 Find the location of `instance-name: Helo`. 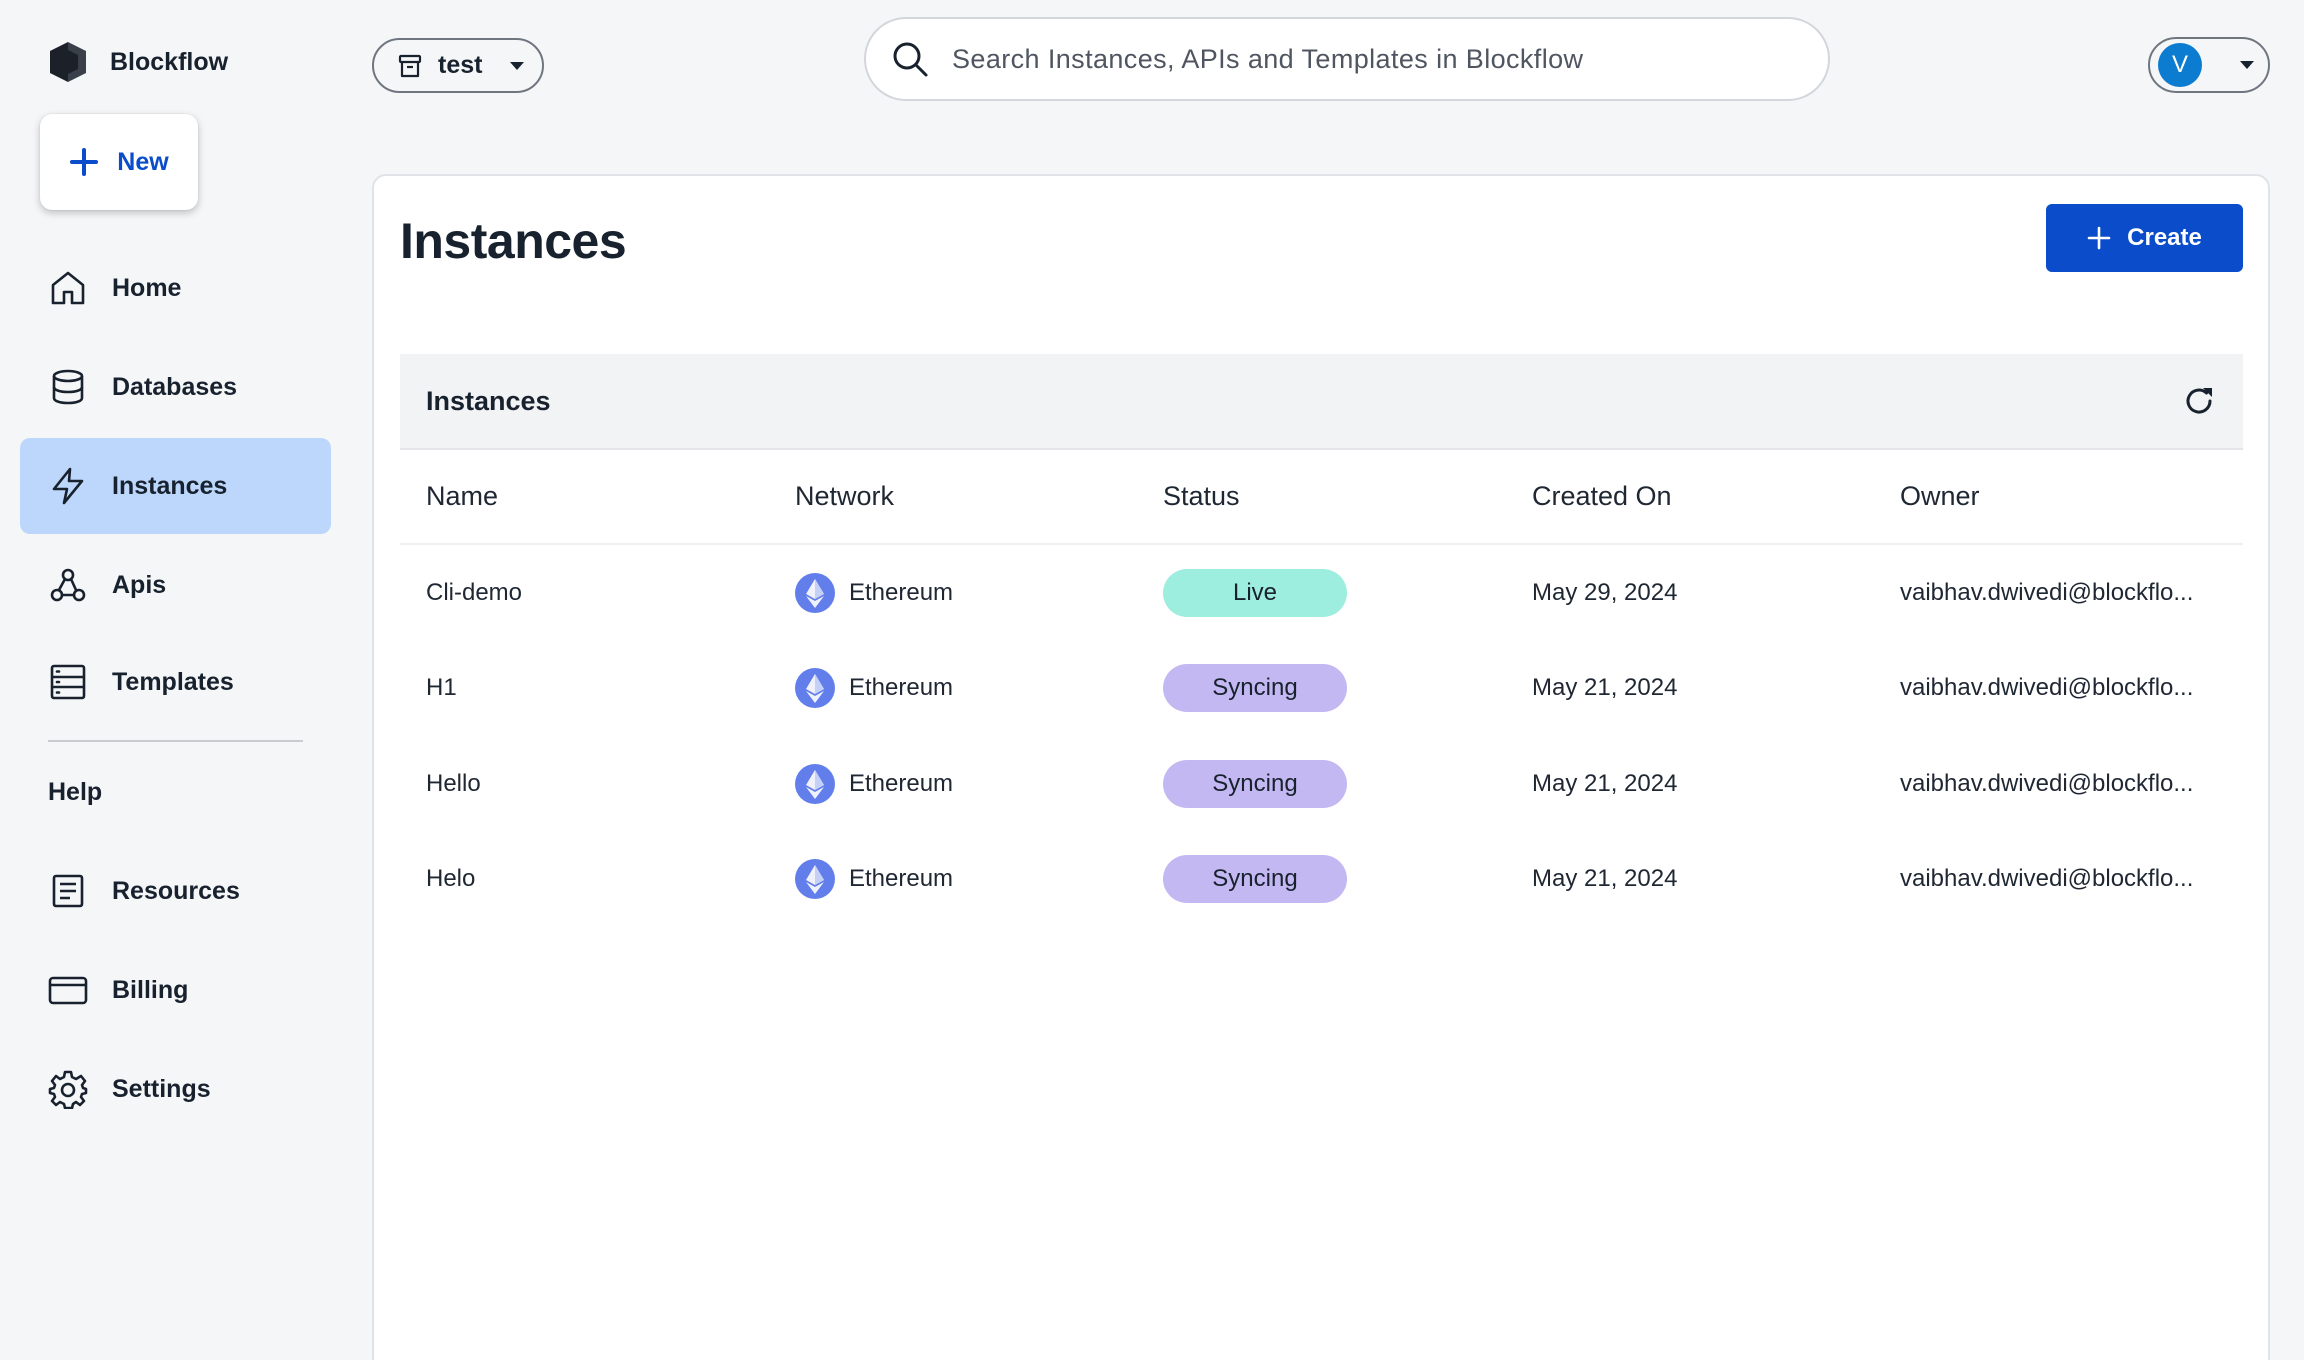

instance-name: Helo is located at coordinates (451, 879).